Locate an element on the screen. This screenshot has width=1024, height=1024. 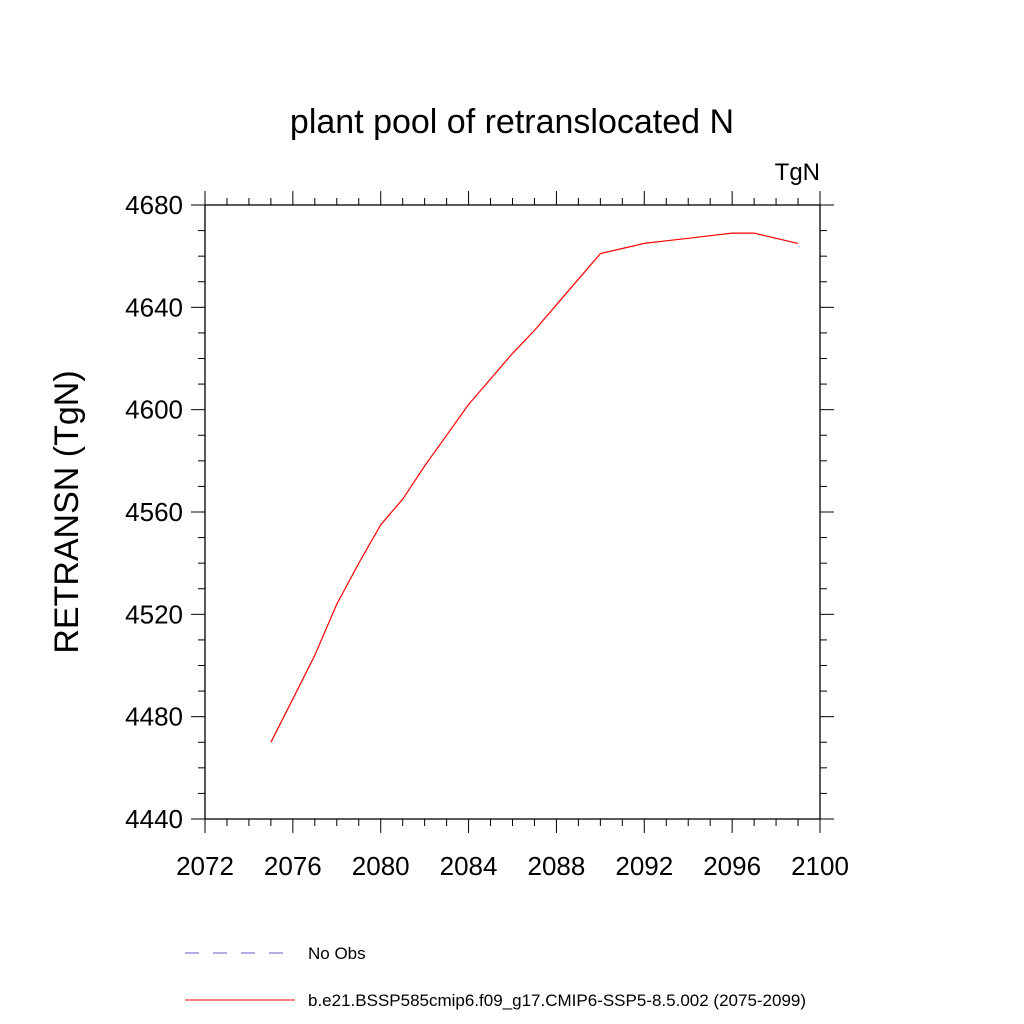
y-axis-label: RETRANSN (TgN) is located at coordinates (67, 511).